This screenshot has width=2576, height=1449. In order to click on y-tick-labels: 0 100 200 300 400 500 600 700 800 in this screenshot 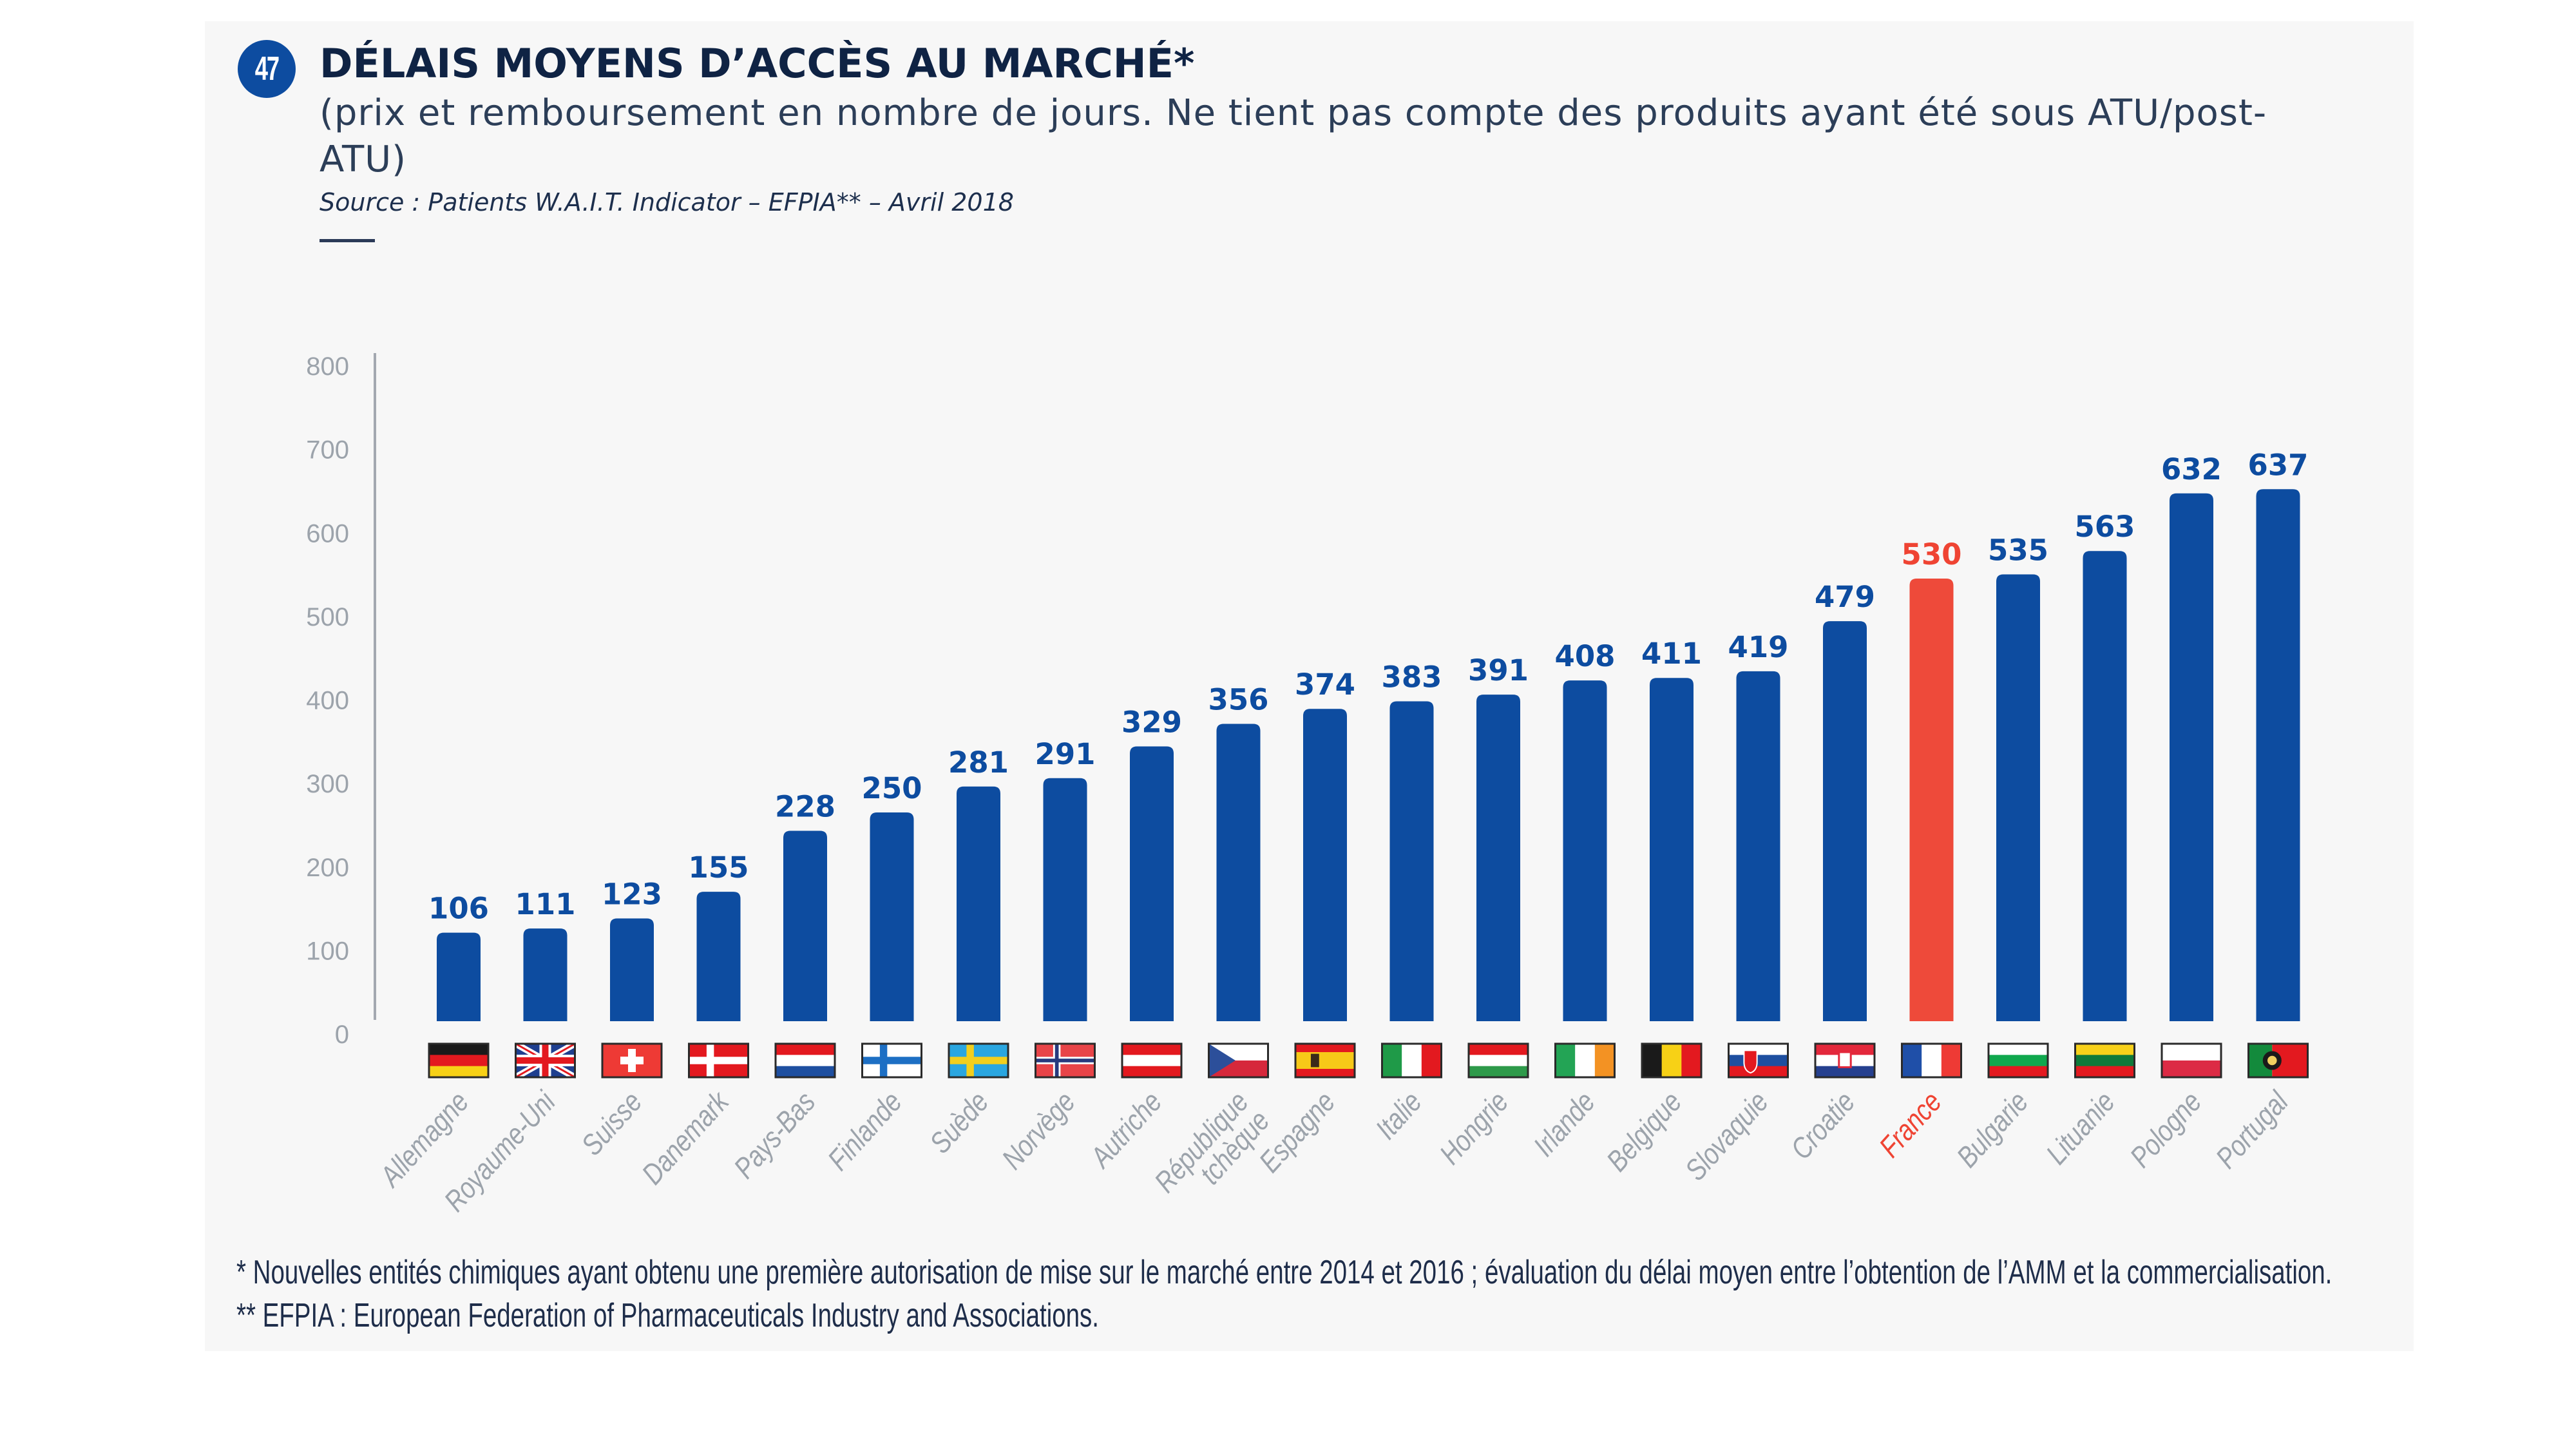, I will do `click(327, 700)`.